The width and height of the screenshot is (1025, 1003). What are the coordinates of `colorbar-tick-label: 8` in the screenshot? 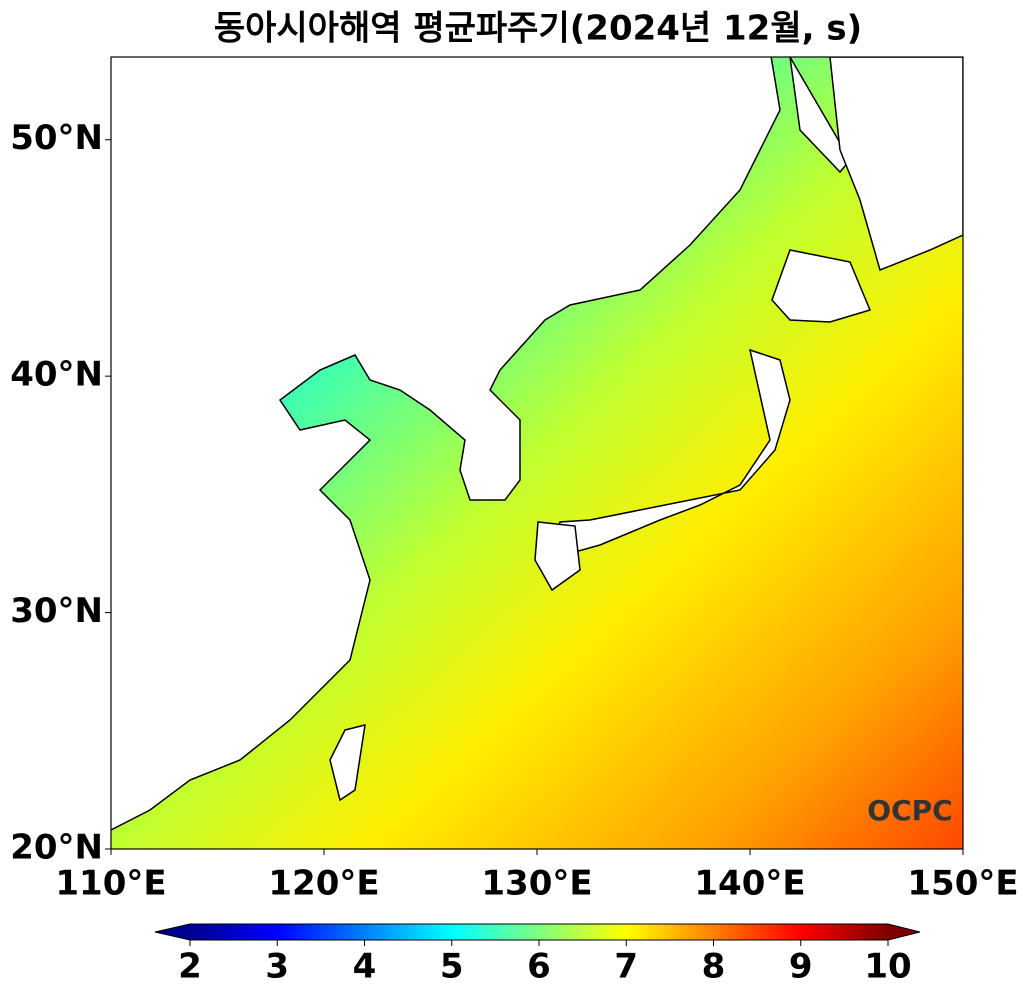 It's located at (714, 967).